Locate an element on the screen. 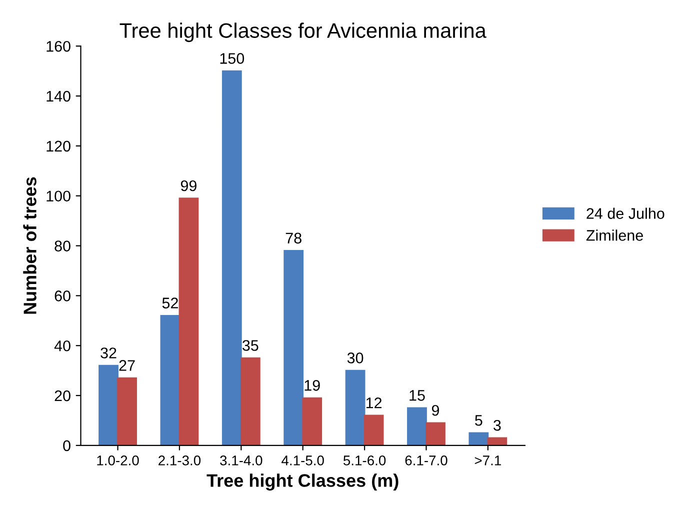 The width and height of the screenshot is (673, 512). data-label: 27 is located at coordinates (127, 365).